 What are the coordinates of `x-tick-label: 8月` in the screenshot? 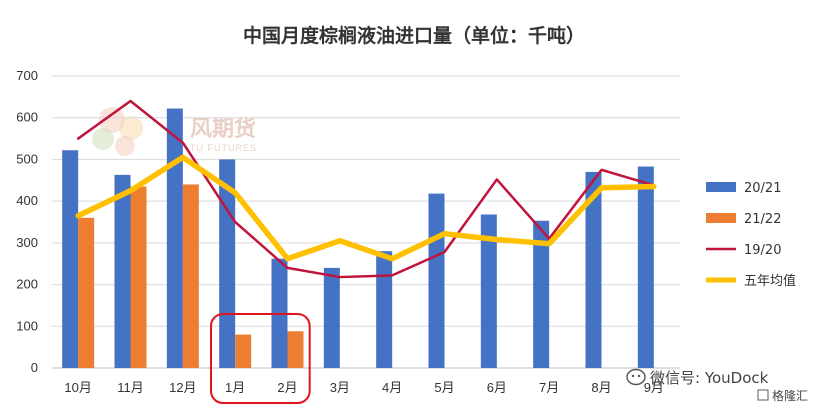 It's located at (601, 387).